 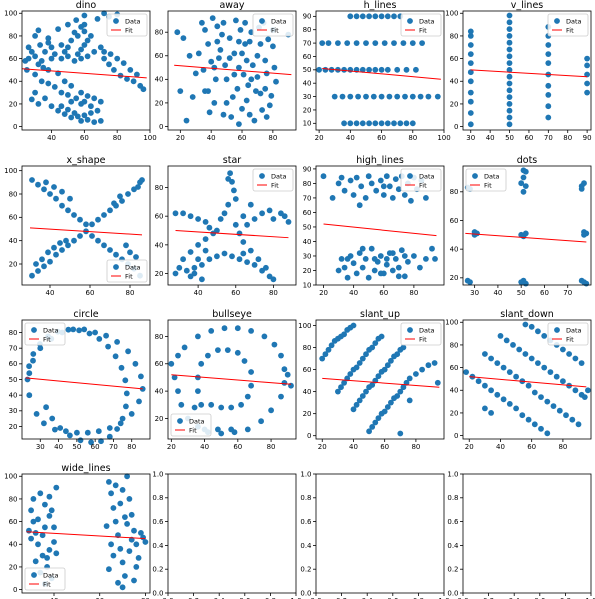 I want to click on y-tick-label: 20, so click(x=13, y=264).